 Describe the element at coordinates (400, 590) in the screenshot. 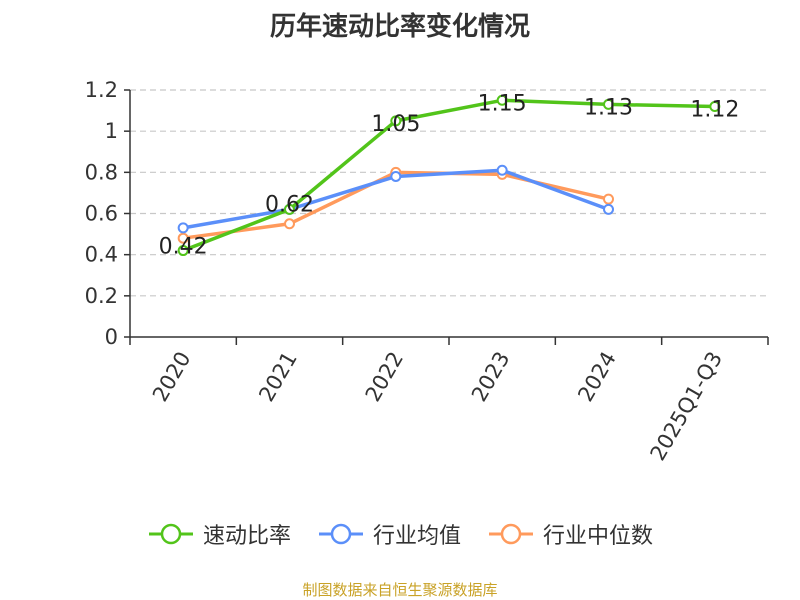

I see `source-note: 制图数据来自恒生聚源数据库` at that location.